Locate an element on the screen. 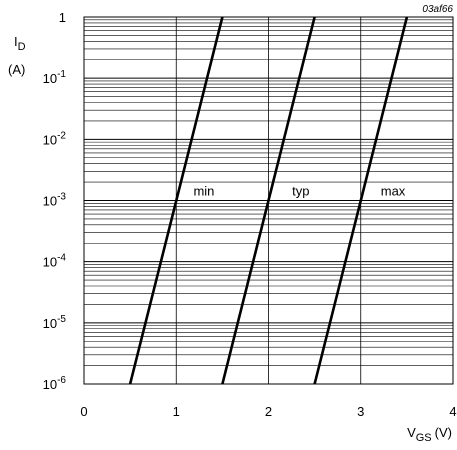  annotation-max: max is located at coordinates (393, 191).